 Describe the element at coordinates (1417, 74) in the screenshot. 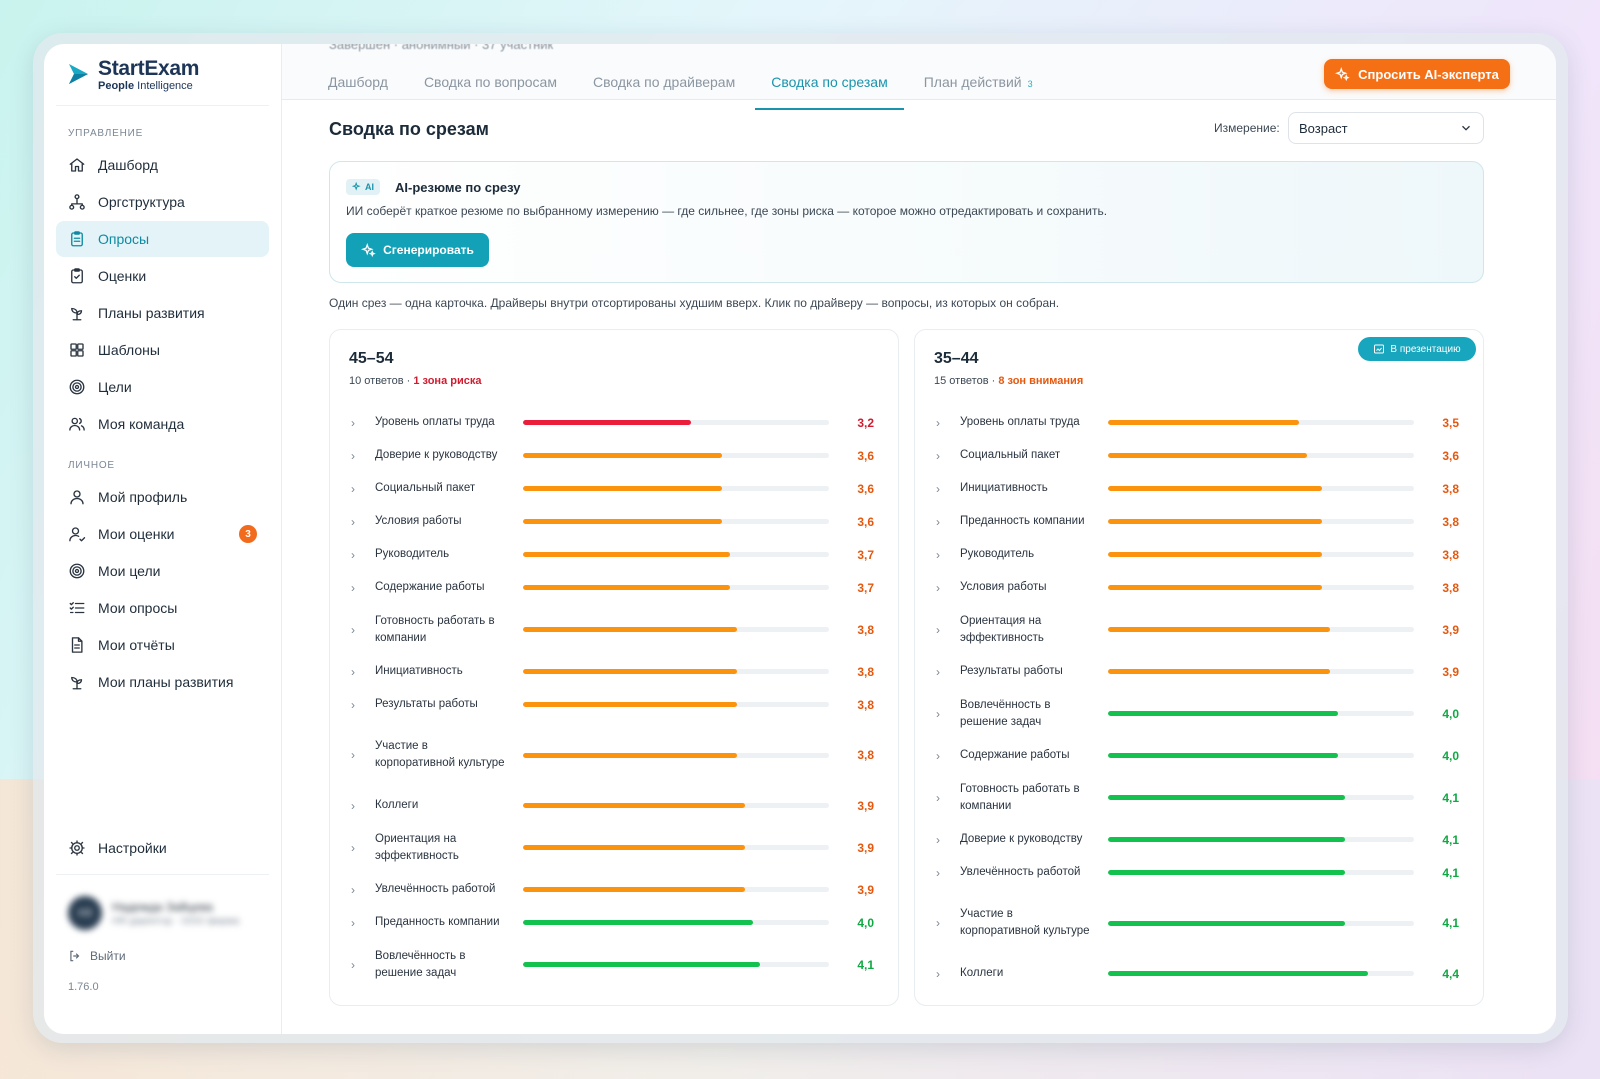

I see `ask-ai-expert-button: Спросить AI-эксперта` at that location.